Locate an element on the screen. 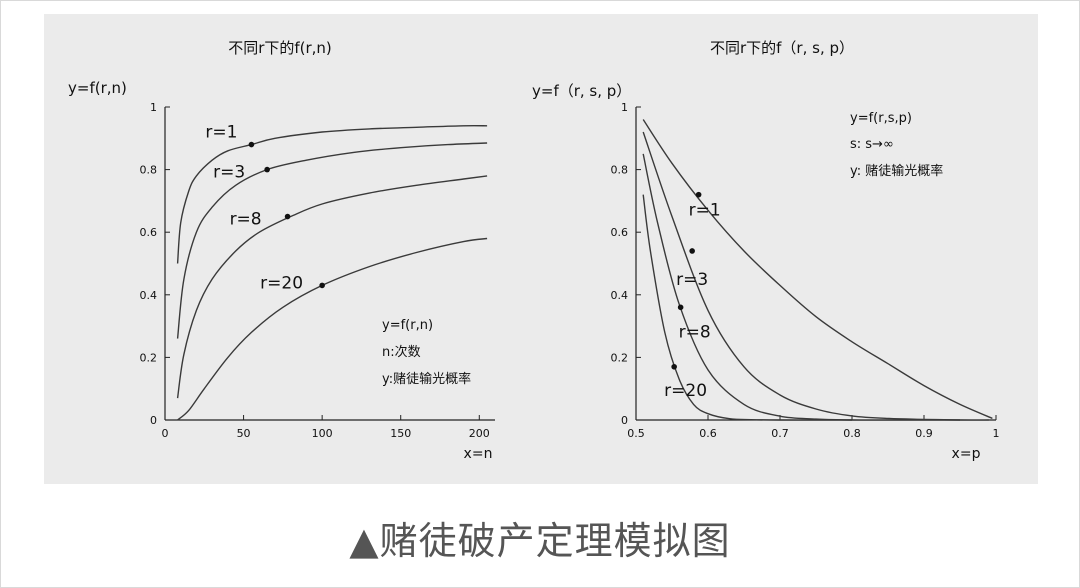  right-y-axis-label: y=f（r, s, p） is located at coordinates (581, 91).